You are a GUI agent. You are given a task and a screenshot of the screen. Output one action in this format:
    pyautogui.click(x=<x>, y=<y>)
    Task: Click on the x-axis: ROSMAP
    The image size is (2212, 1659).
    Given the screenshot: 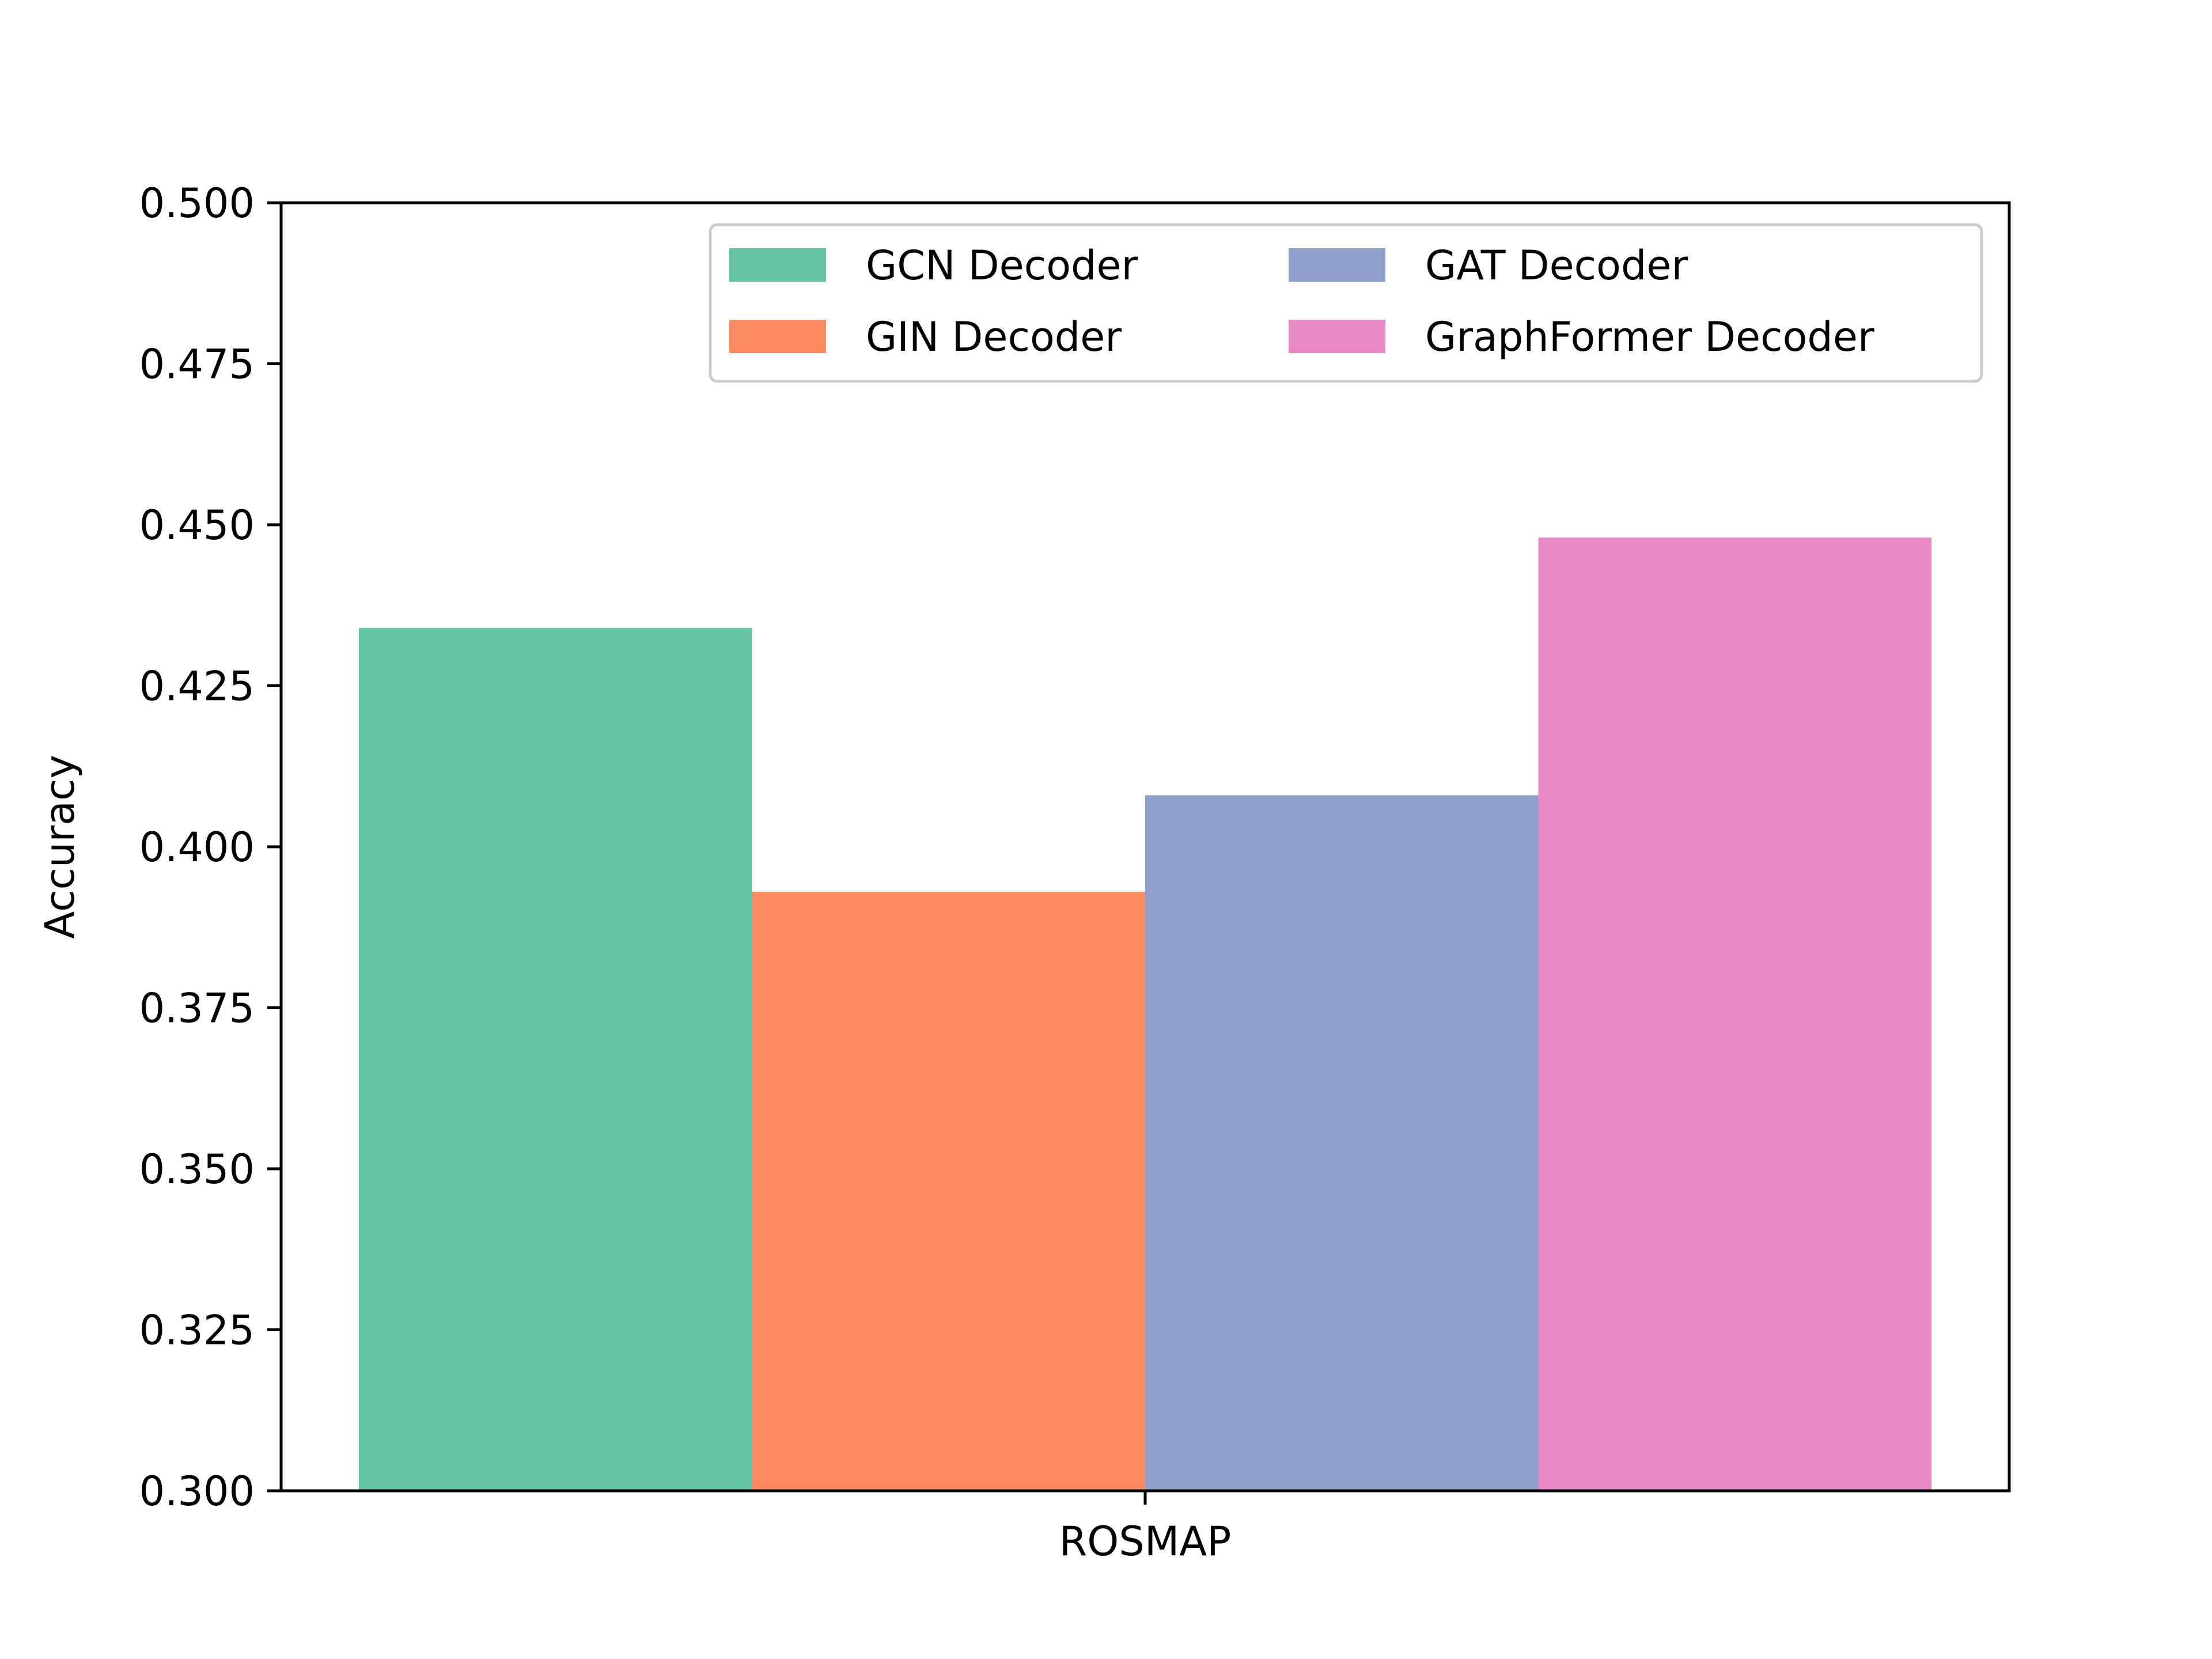 What is the action you would take?
    pyautogui.click(x=1145, y=1528)
    